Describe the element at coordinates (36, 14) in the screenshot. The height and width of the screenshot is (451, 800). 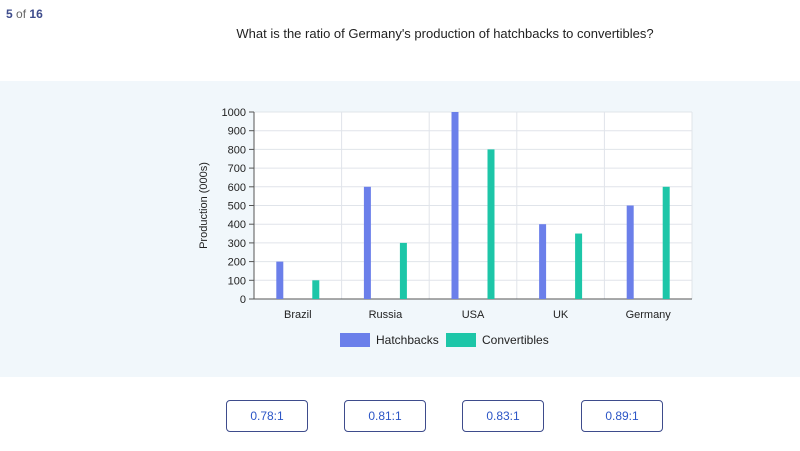
I see `progress-total: 16` at that location.